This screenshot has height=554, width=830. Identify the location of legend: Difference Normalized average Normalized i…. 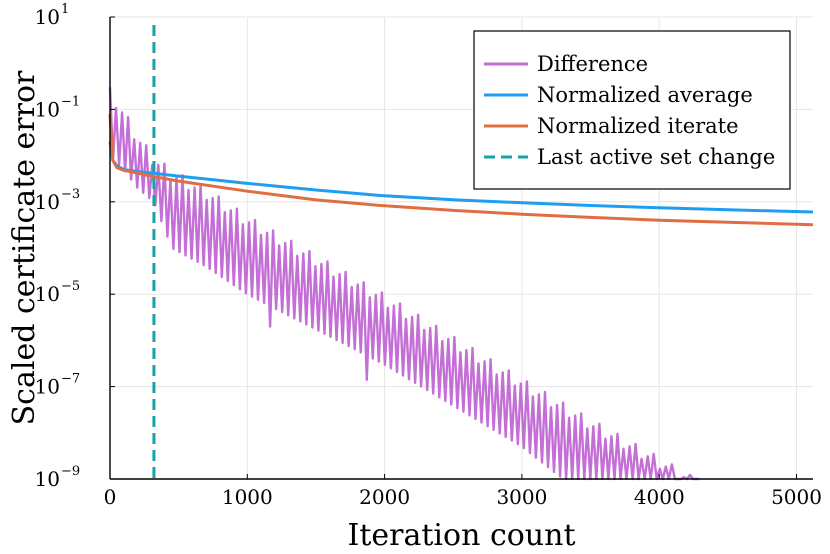
(632, 110).